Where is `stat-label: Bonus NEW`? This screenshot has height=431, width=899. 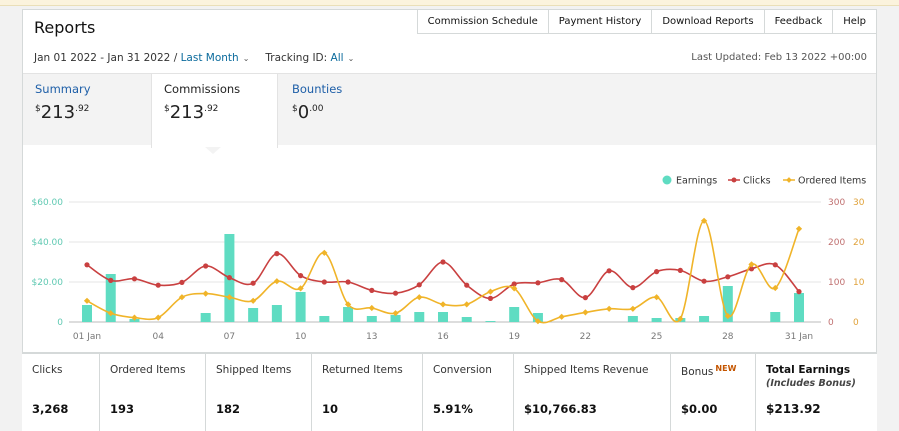
stat-label: Bonus NEW is located at coordinates (709, 371).